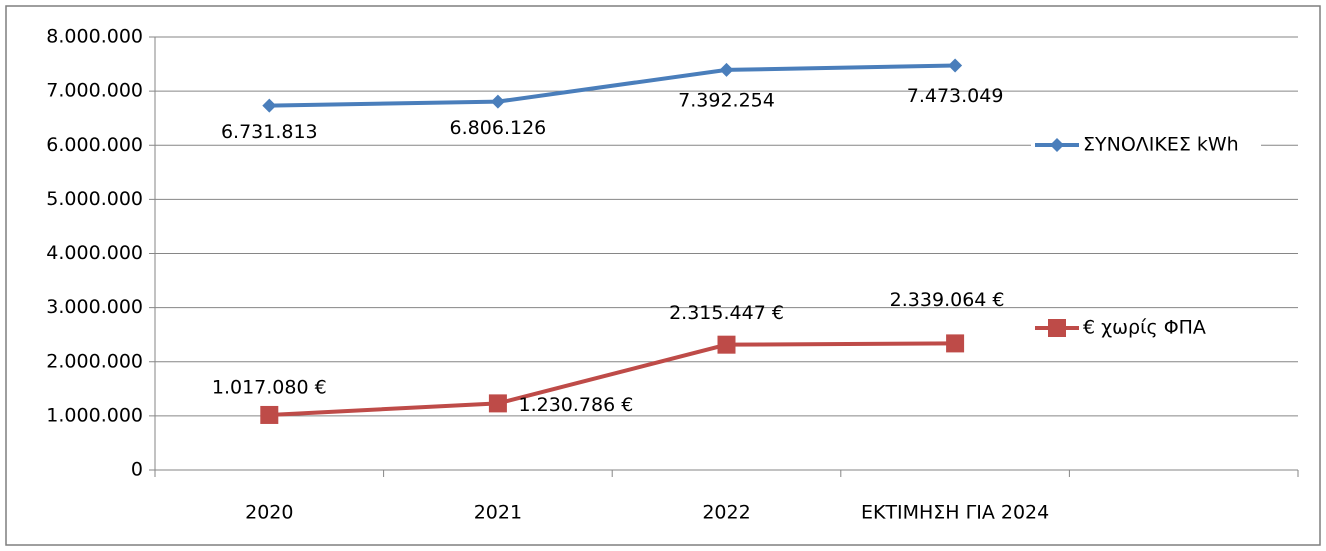  I want to click on data-label: 1.017.080 €, so click(269, 387).